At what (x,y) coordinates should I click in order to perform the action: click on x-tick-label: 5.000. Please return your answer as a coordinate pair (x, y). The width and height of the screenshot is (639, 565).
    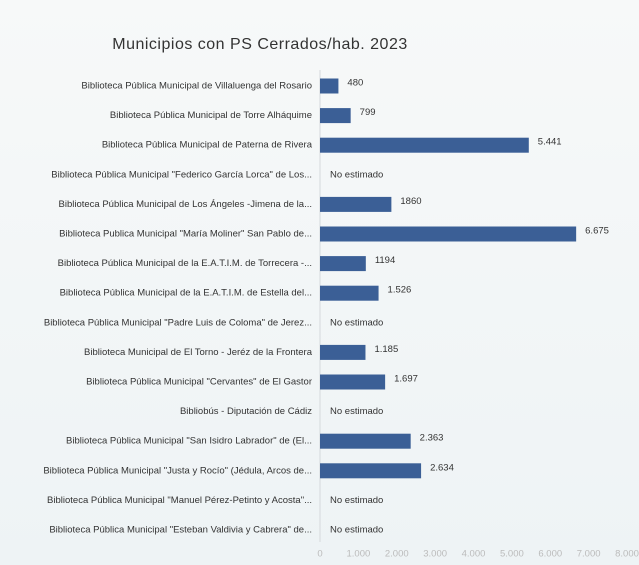
    Looking at the image, I should click on (512, 554).